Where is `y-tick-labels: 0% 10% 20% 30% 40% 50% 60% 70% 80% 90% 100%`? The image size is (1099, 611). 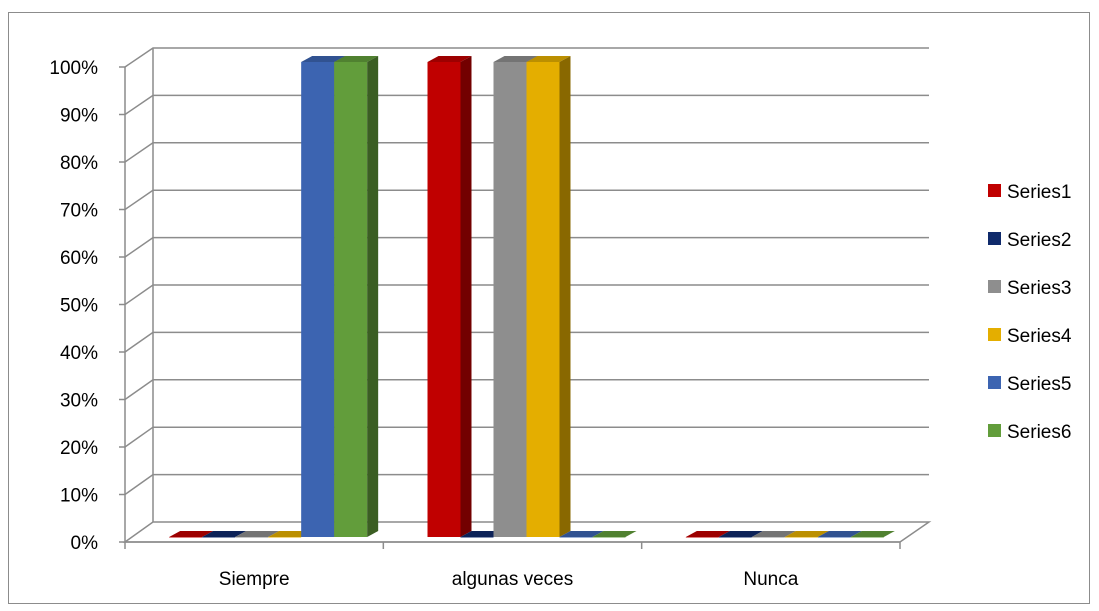 y-tick-labels: 0% 10% 20% 30% 40% 50% 60% 70% 80% 90% 100% is located at coordinates (73, 306).